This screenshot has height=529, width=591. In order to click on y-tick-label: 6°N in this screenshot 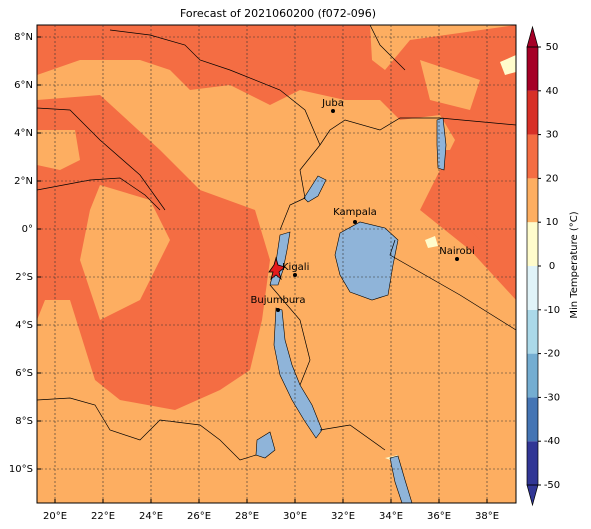, I will do `click(23, 85)`.